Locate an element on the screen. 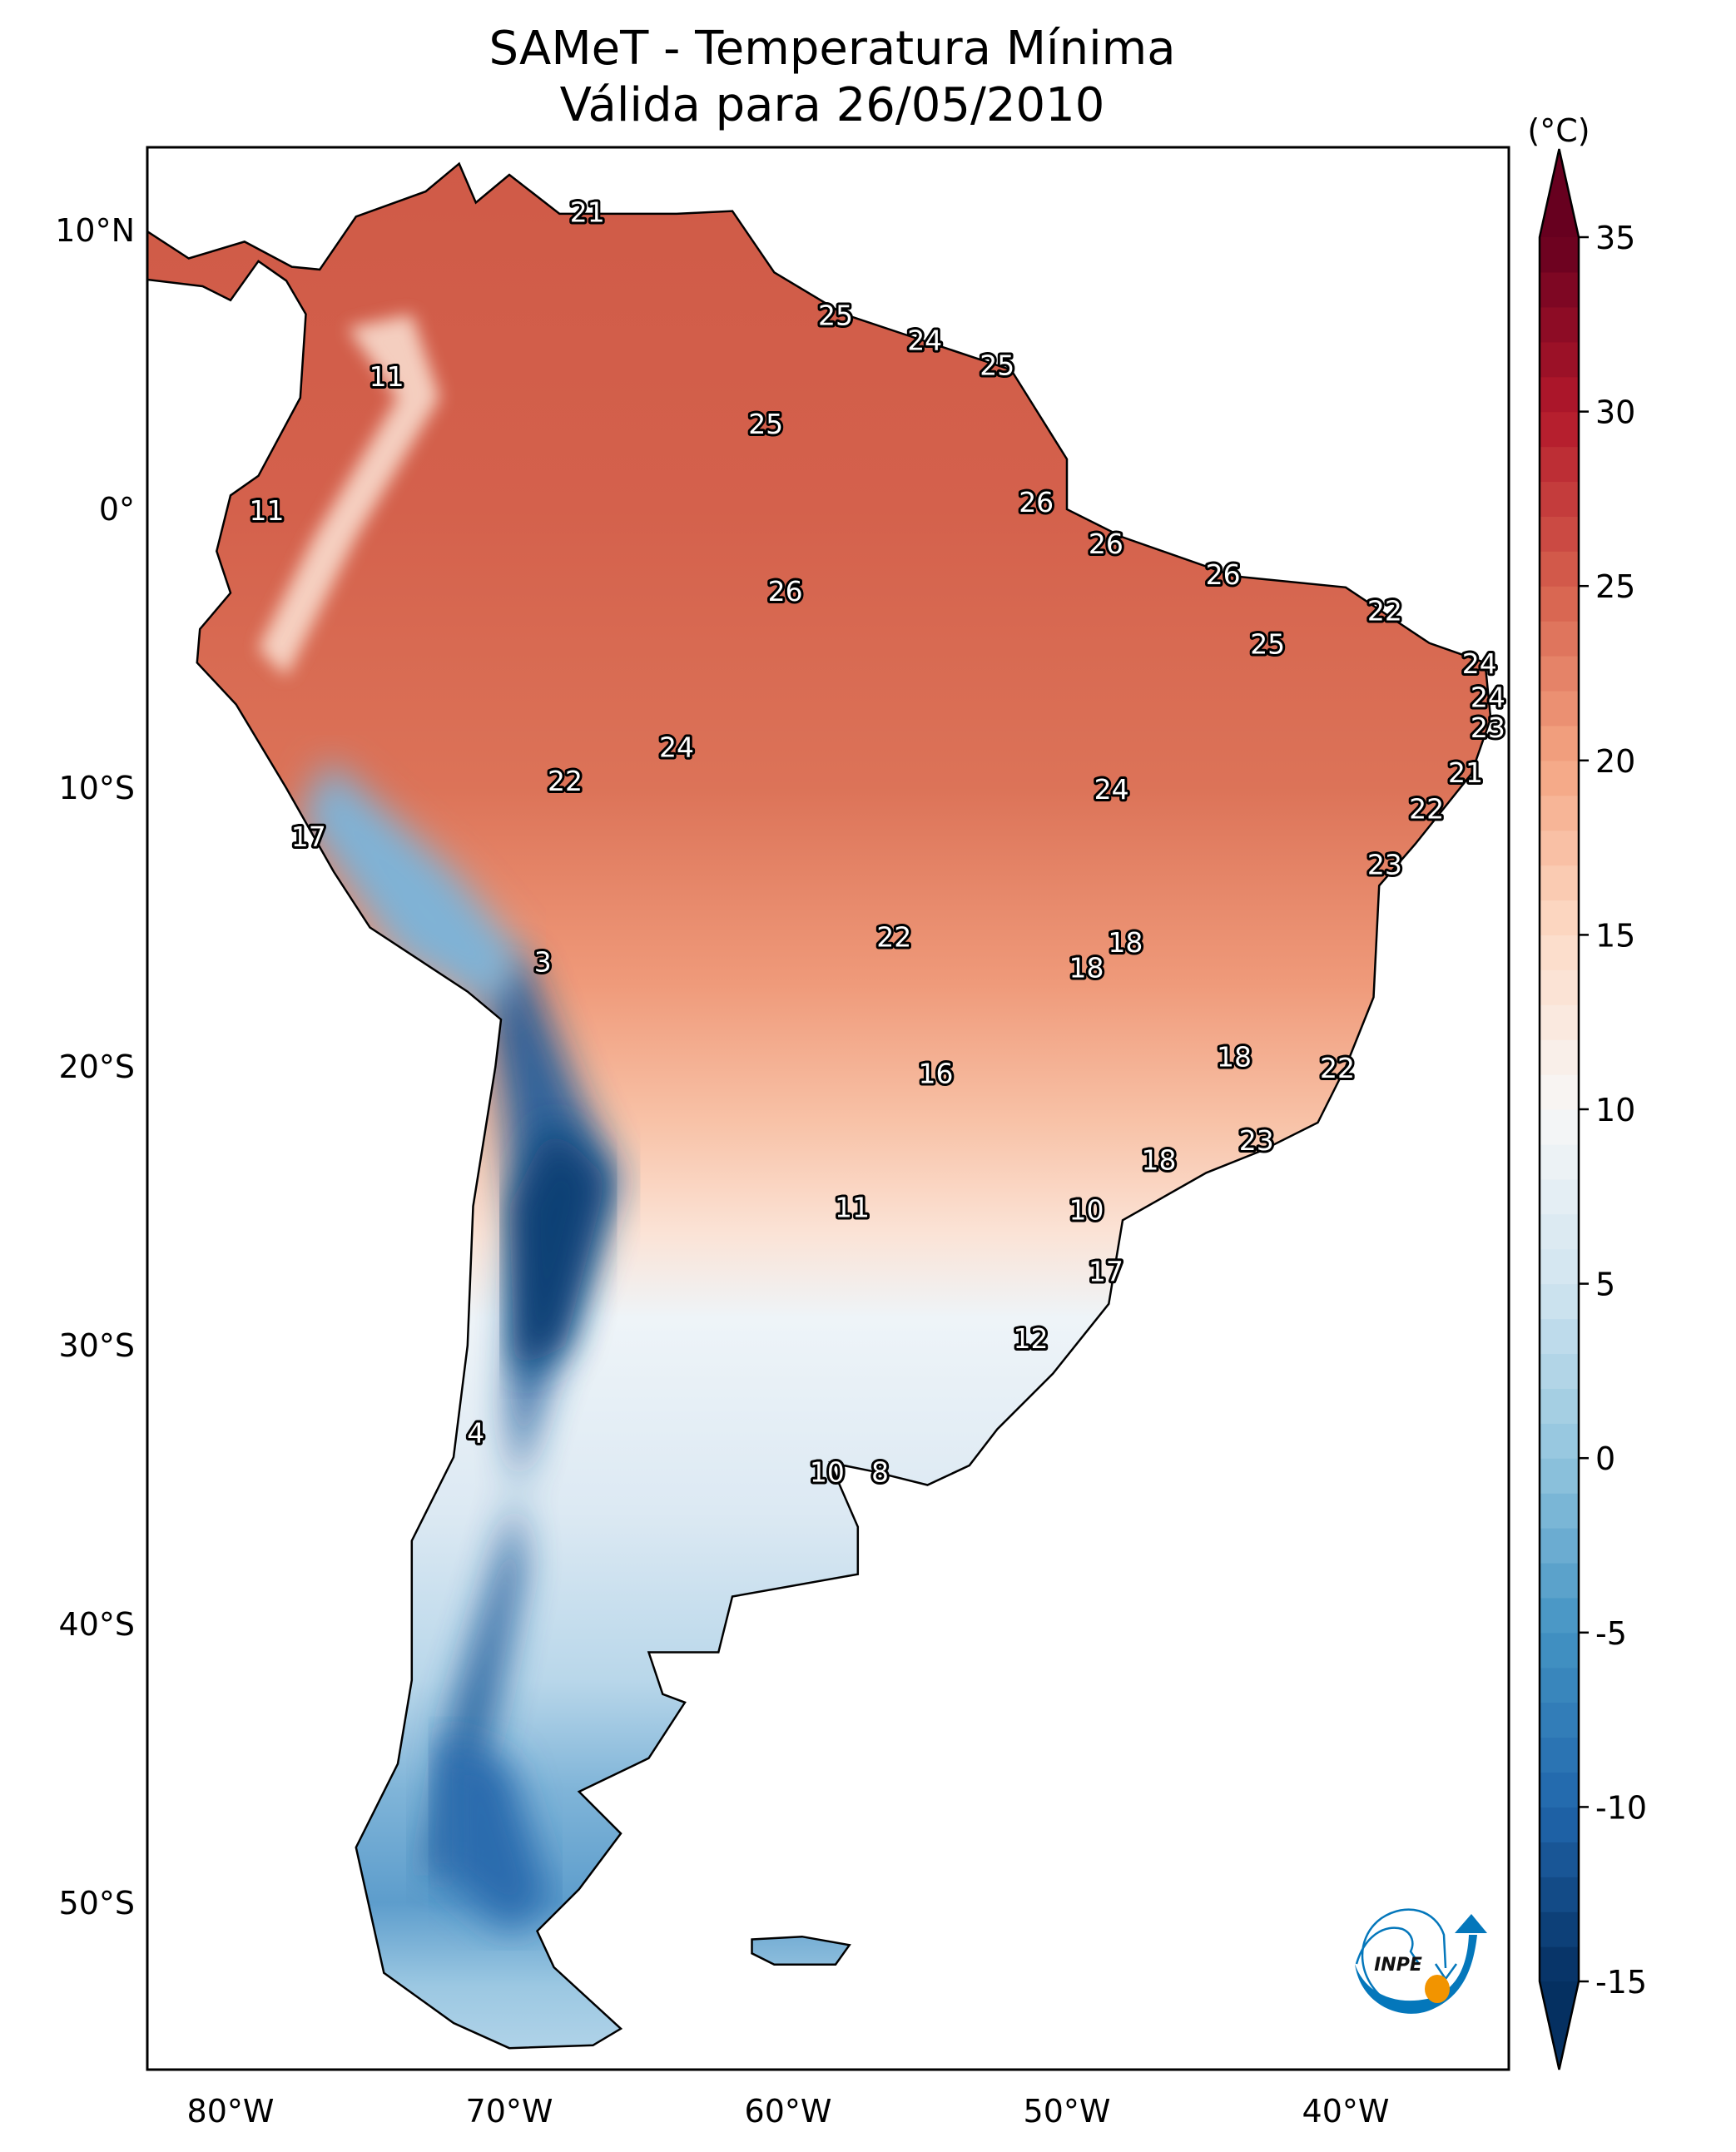 The height and width of the screenshot is (2152, 1736). longitude-tick-label: 60°W is located at coordinates (788, 2111).